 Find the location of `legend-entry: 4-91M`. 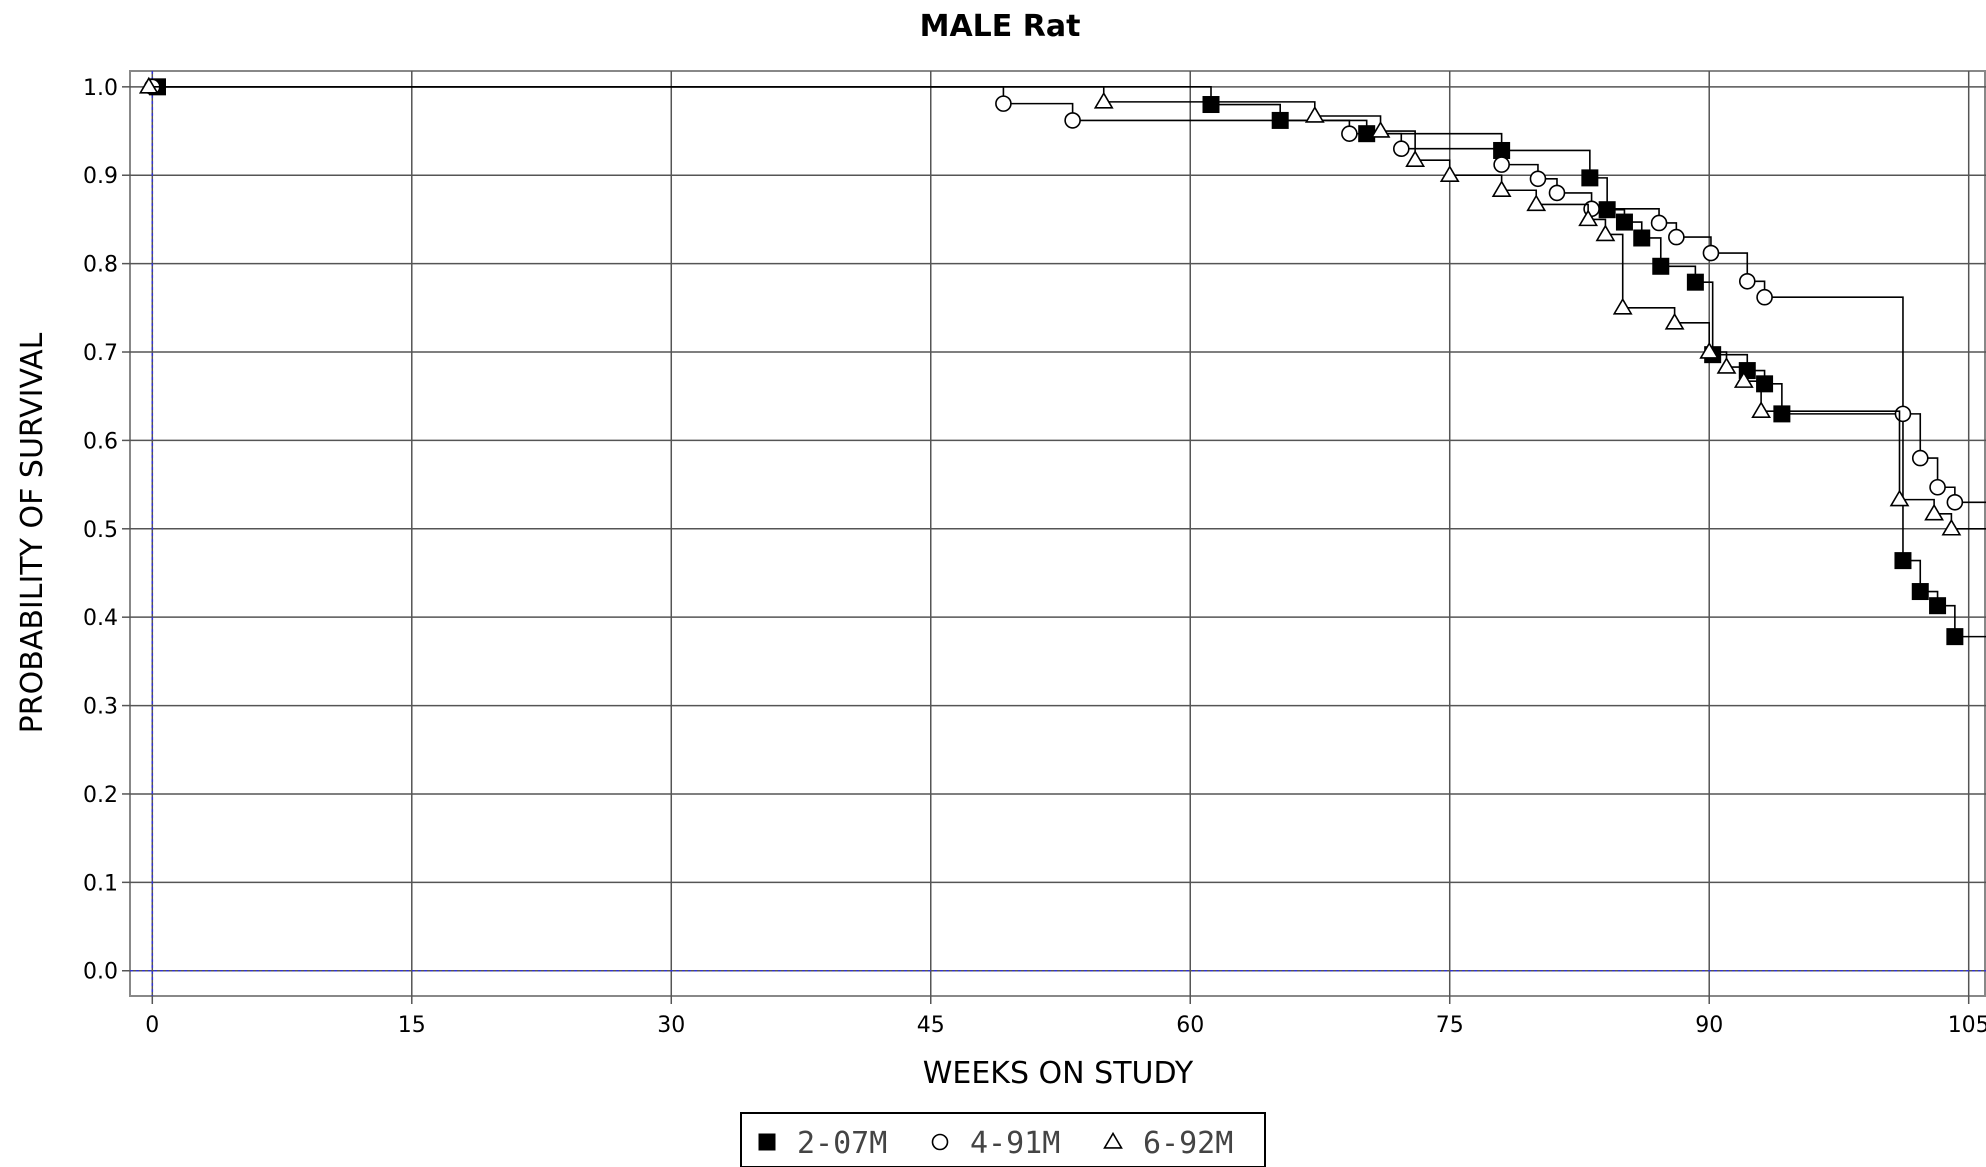

legend-entry: 4-91M is located at coordinates (995, 1143).